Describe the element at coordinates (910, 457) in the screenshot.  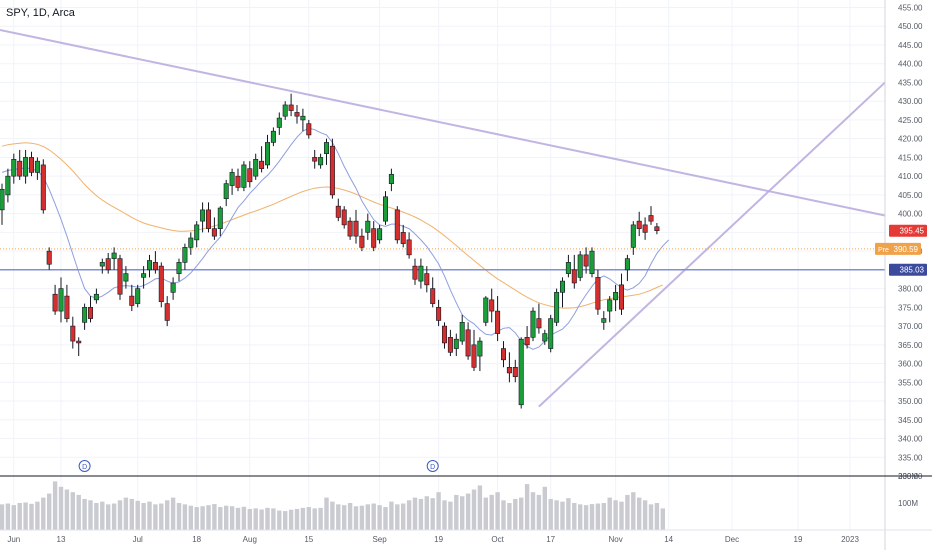
I see `y-tick-label: 335.00` at that location.